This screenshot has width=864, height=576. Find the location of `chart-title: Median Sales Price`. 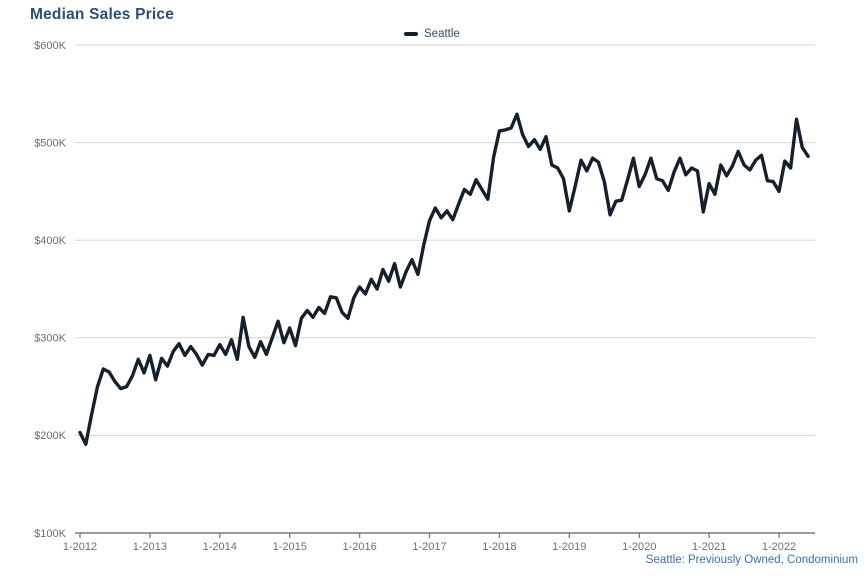

chart-title: Median Sales Price is located at coordinates (102, 14).